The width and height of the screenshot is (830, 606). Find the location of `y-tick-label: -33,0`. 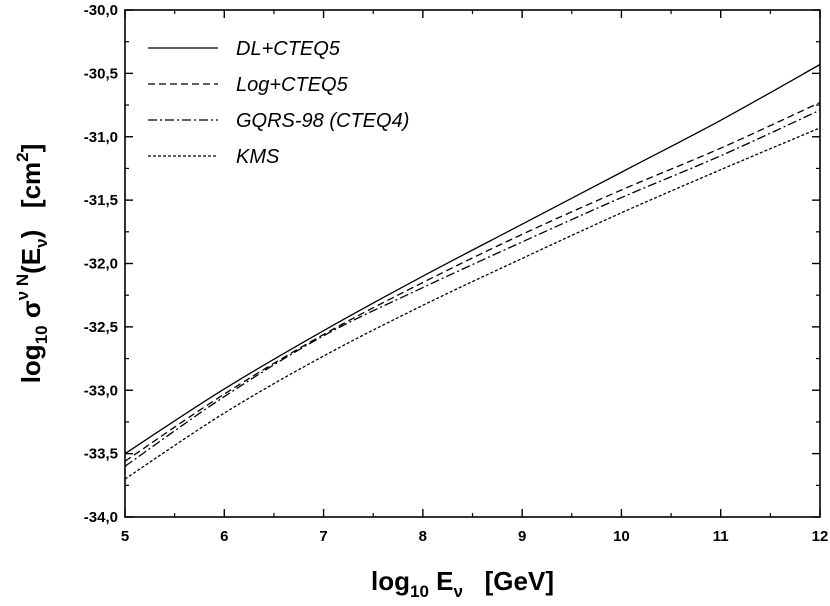

y-tick-label: -33,0 is located at coordinates (101, 390).